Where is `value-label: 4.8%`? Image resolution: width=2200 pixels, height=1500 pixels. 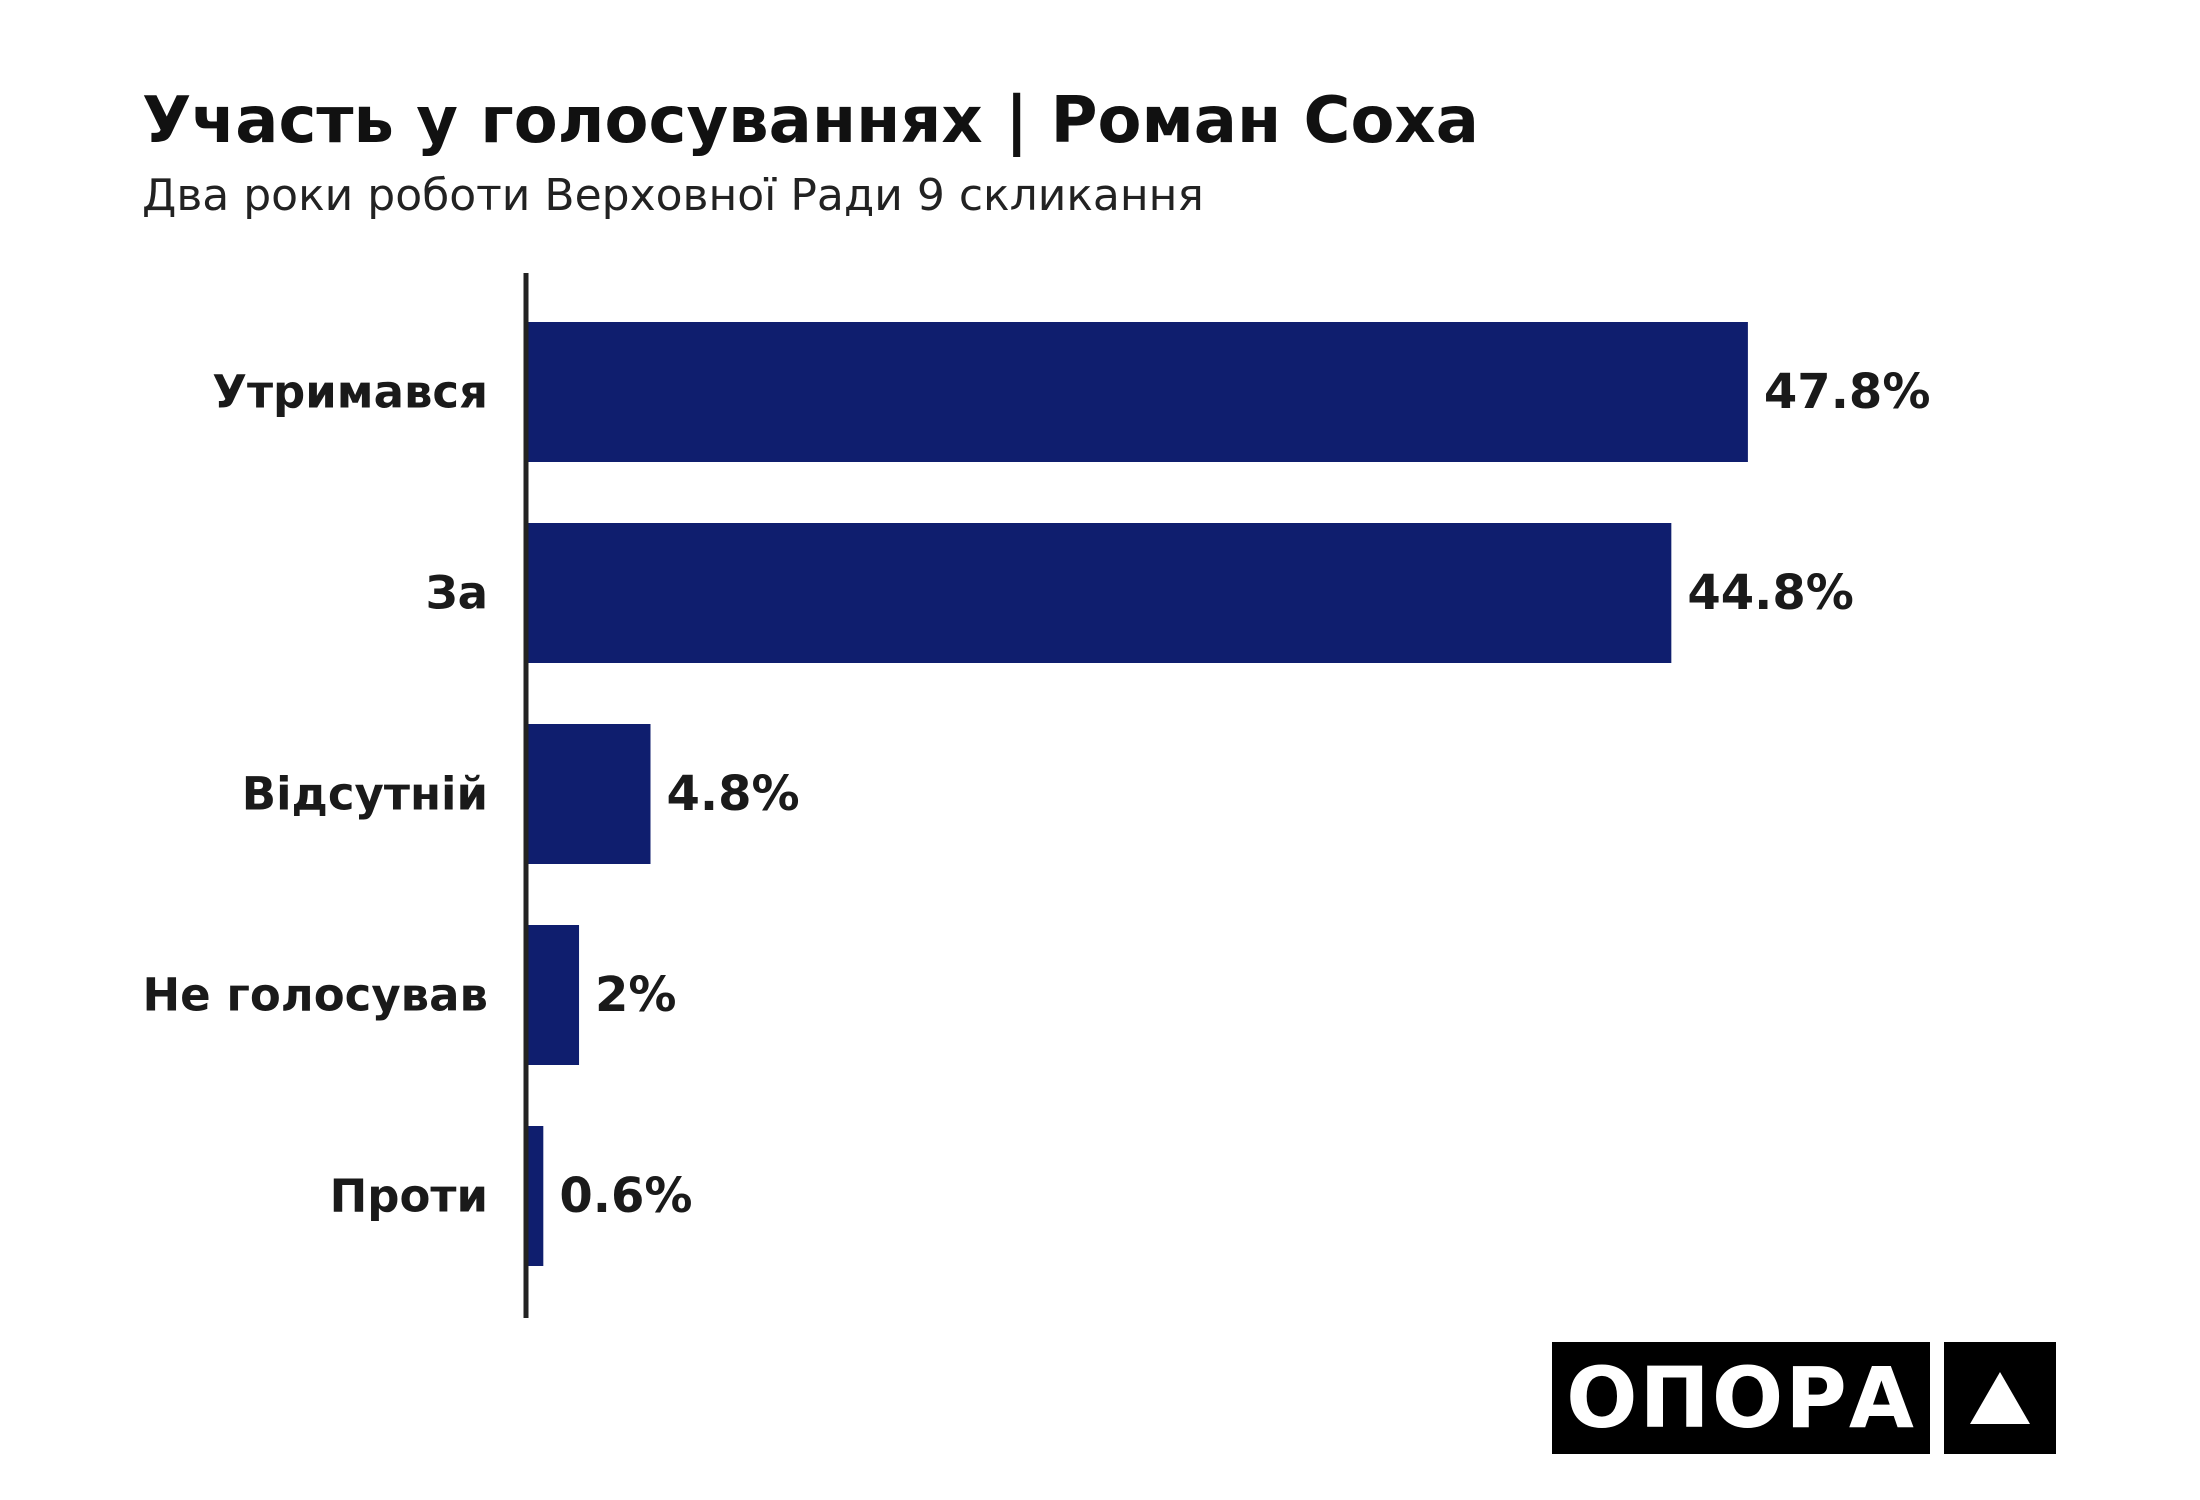
value-label: 4.8% is located at coordinates (733, 794).